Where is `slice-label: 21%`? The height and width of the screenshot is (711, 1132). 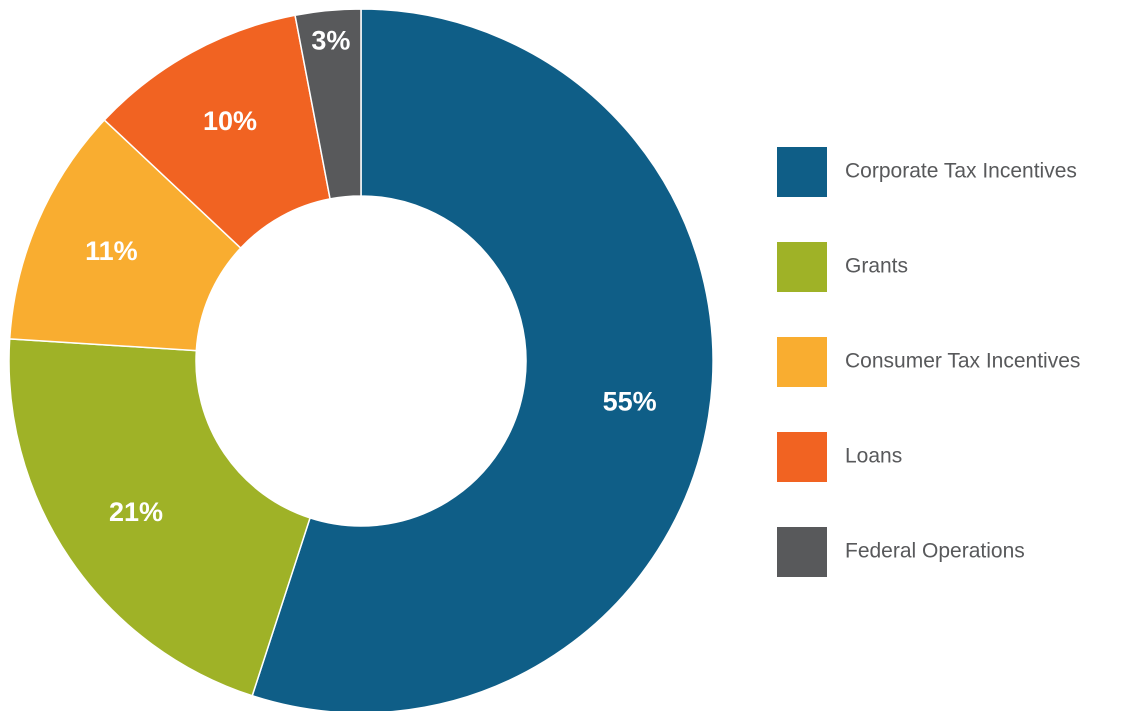
slice-label: 21% is located at coordinates (136, 512).